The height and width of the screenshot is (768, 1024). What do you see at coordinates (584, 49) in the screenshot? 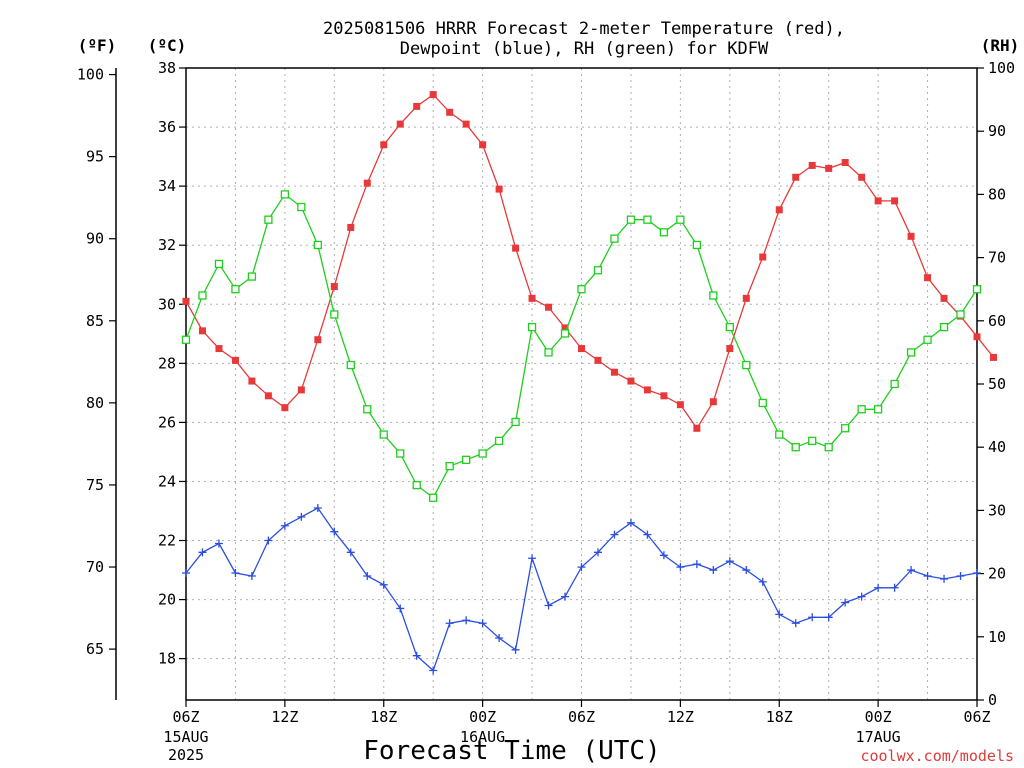
I see `chart-title-line2: Dewpoint (blue), RH (green) for KDFW` at bounding box center [584, 49].